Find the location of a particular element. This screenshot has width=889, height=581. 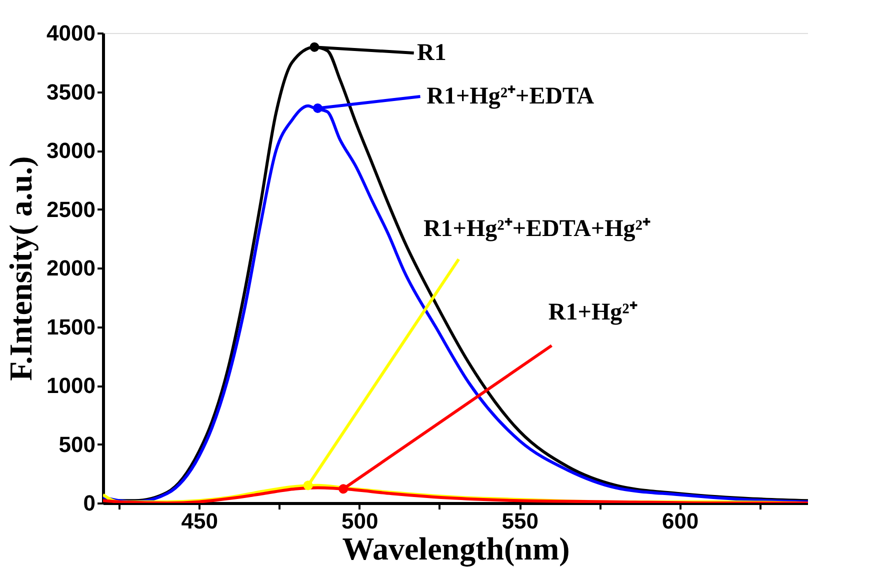

x-axis-title: Wavelength(nm) is located at coordinates (456, 549).